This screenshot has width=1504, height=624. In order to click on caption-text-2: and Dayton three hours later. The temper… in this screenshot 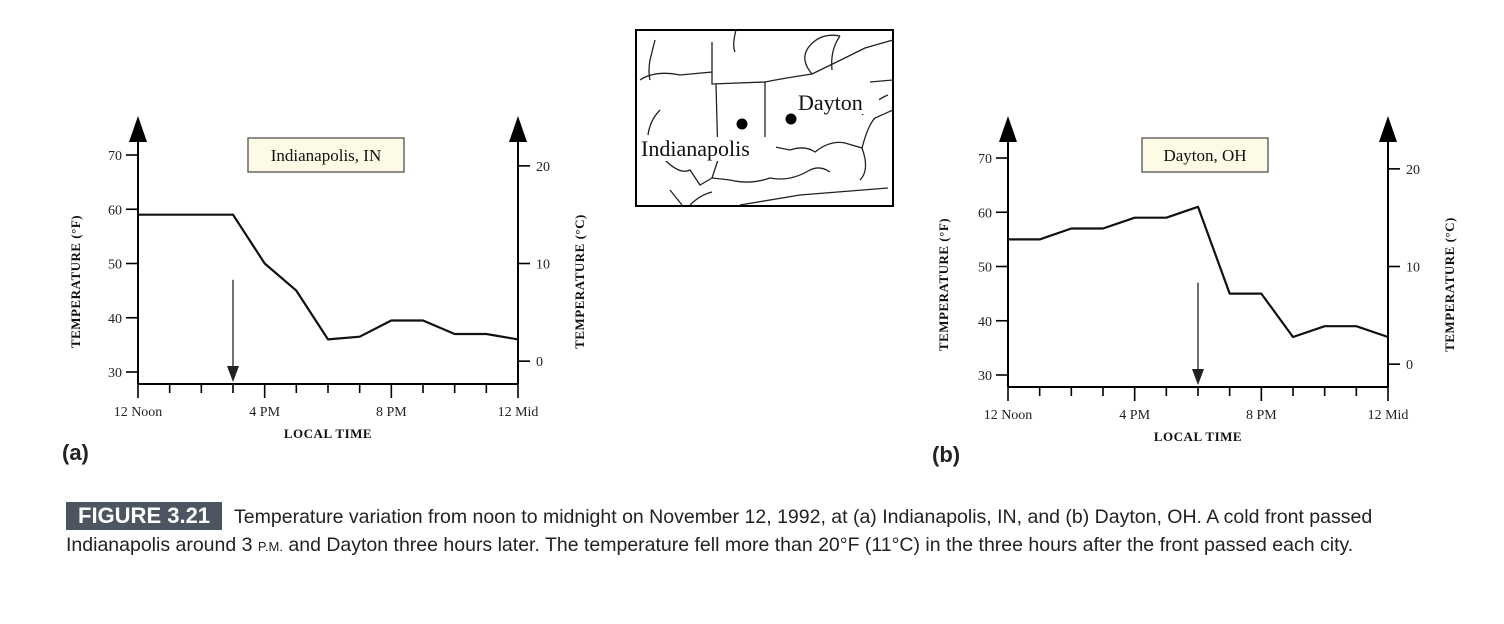, I will do `click(818, 545)`.